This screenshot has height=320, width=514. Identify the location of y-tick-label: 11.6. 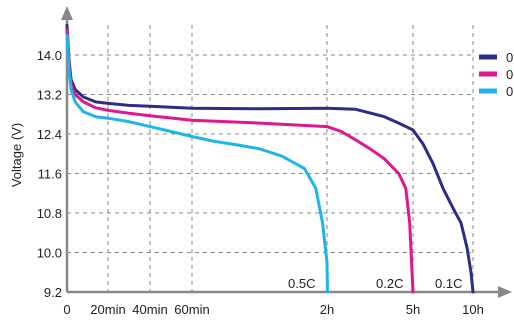
(50, 174).